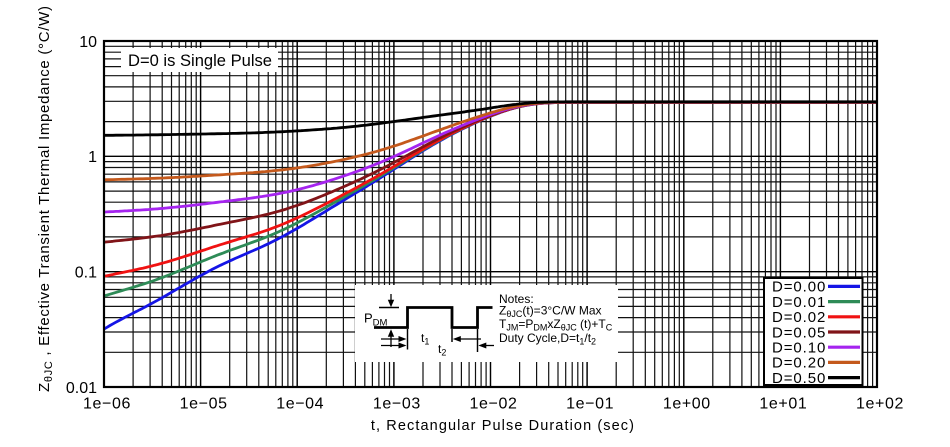 The width and height of the screenshot is (950, 447). What do you see at coordinates (204, 404) in the screenshot?
I see `svg-text: 1e−05` at bounding box center [204, 404].